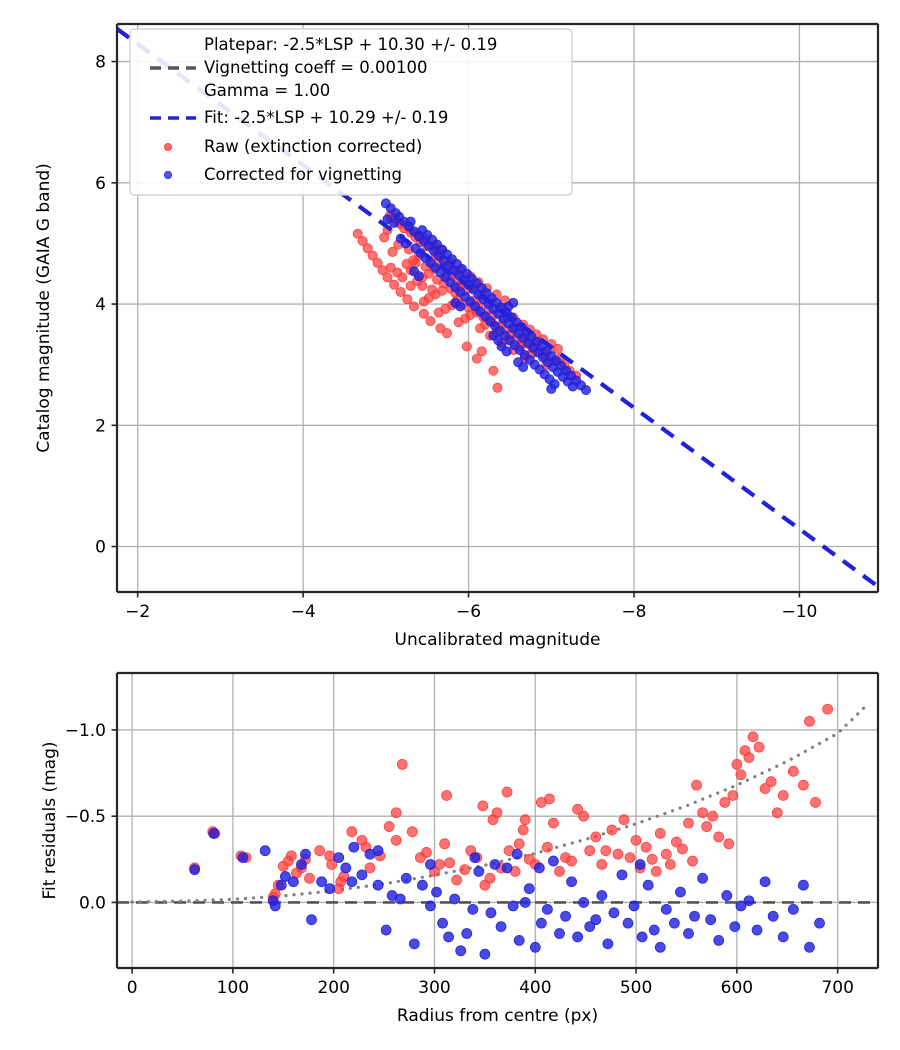 The image size is (900, 1050). Describe the element at coordinates (468, 612) in the screenshot. I see `x-tick-label: −6` at that location.